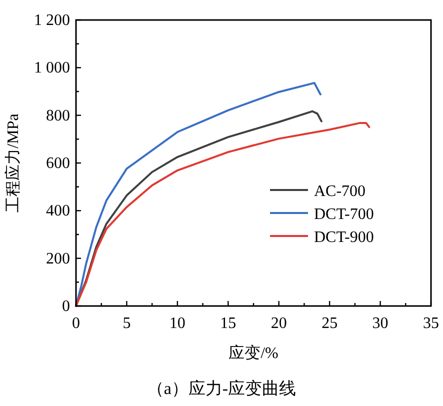 The image size is (443, 406). What do you see at coordinates (380, 323) in the screenshot?
I see `x-tick-label: 30` at bounding box center [380, 323].